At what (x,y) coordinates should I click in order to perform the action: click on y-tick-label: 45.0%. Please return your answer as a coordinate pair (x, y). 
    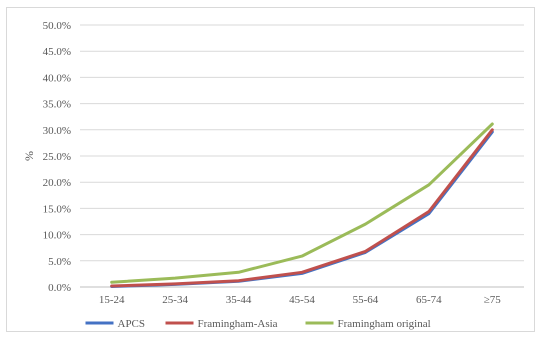
    Looking at the image, I should click on (57, 52).